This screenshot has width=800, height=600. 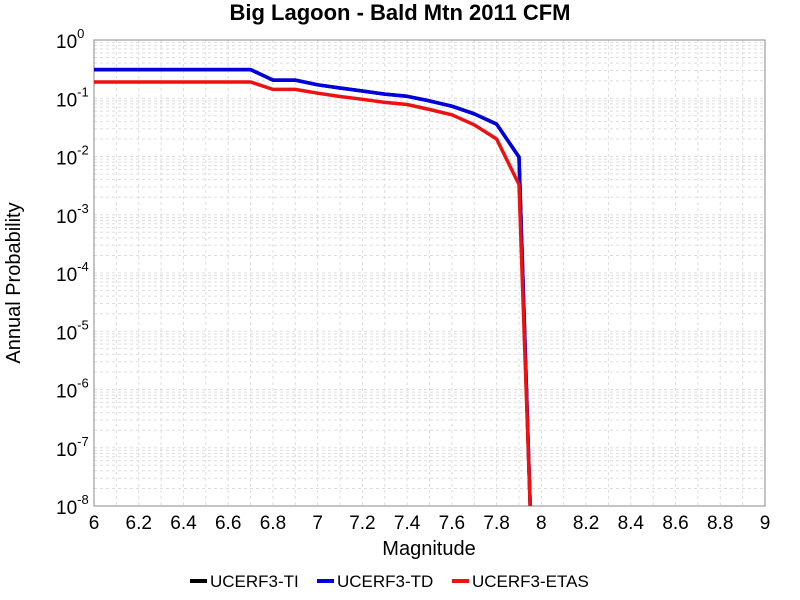 I want to click on x-axis-ticks: 6 6.2 6.4 6.6 6.8 7 7.2 7.4 7.6 7.8 8 8.2 8.4 8.6 8.8 9, so click(x=430, y=523).